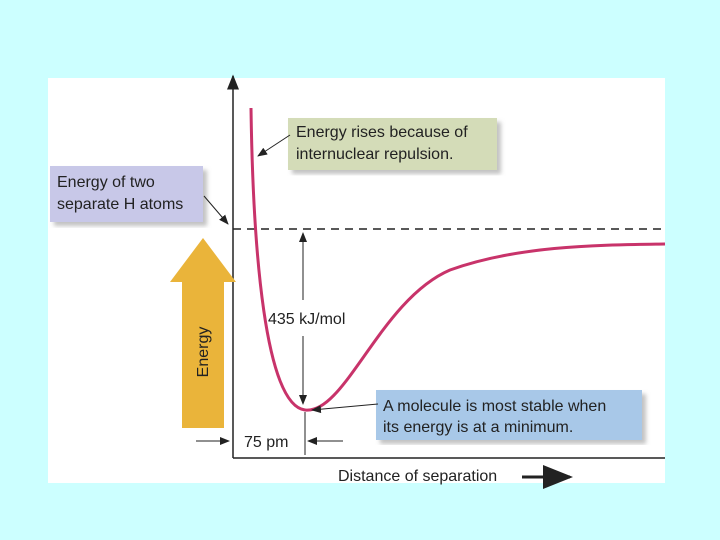 The width and height of the screenshot is (720, 540). I want to click on repulsion-text: Energy rises because of, so click(382, 132).